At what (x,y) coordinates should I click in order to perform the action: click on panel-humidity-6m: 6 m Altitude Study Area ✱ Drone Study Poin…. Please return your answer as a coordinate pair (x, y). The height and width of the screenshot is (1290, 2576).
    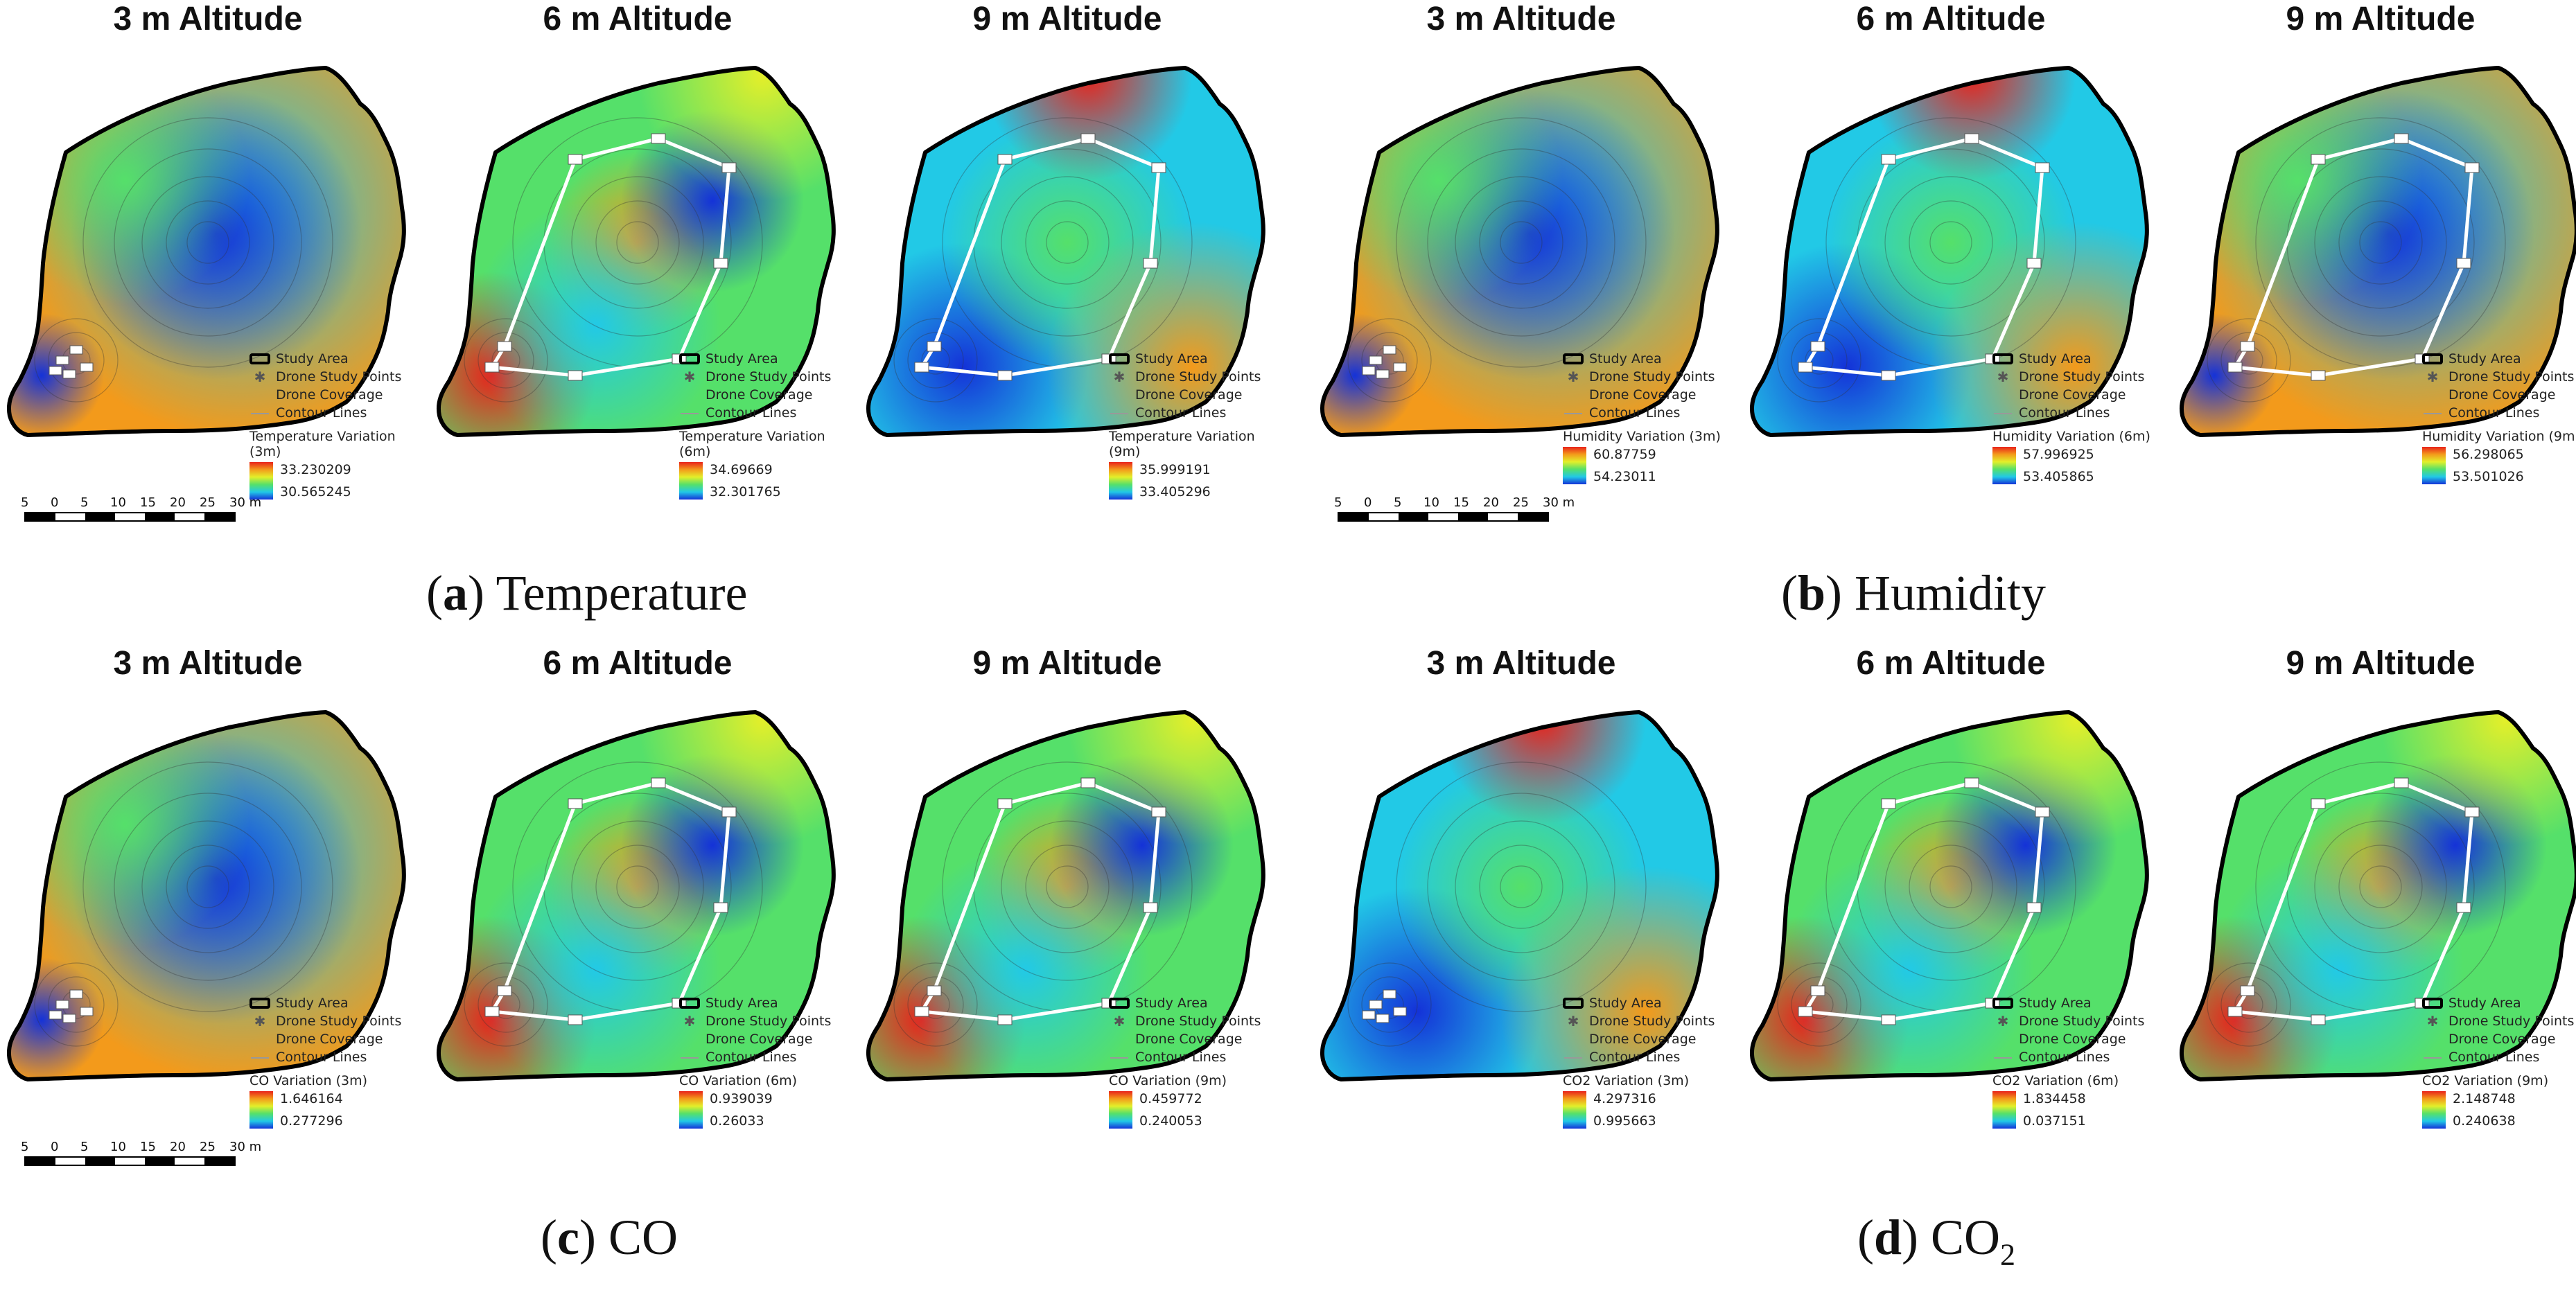
    Looking at the image, I should click on (1958, 287).